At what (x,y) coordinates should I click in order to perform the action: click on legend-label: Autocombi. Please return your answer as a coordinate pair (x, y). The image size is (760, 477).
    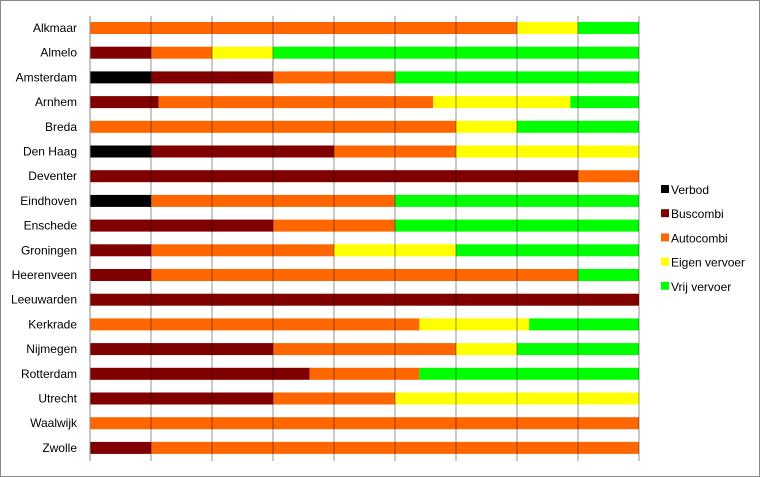
    Looking at the image, I should click on (699, 238).